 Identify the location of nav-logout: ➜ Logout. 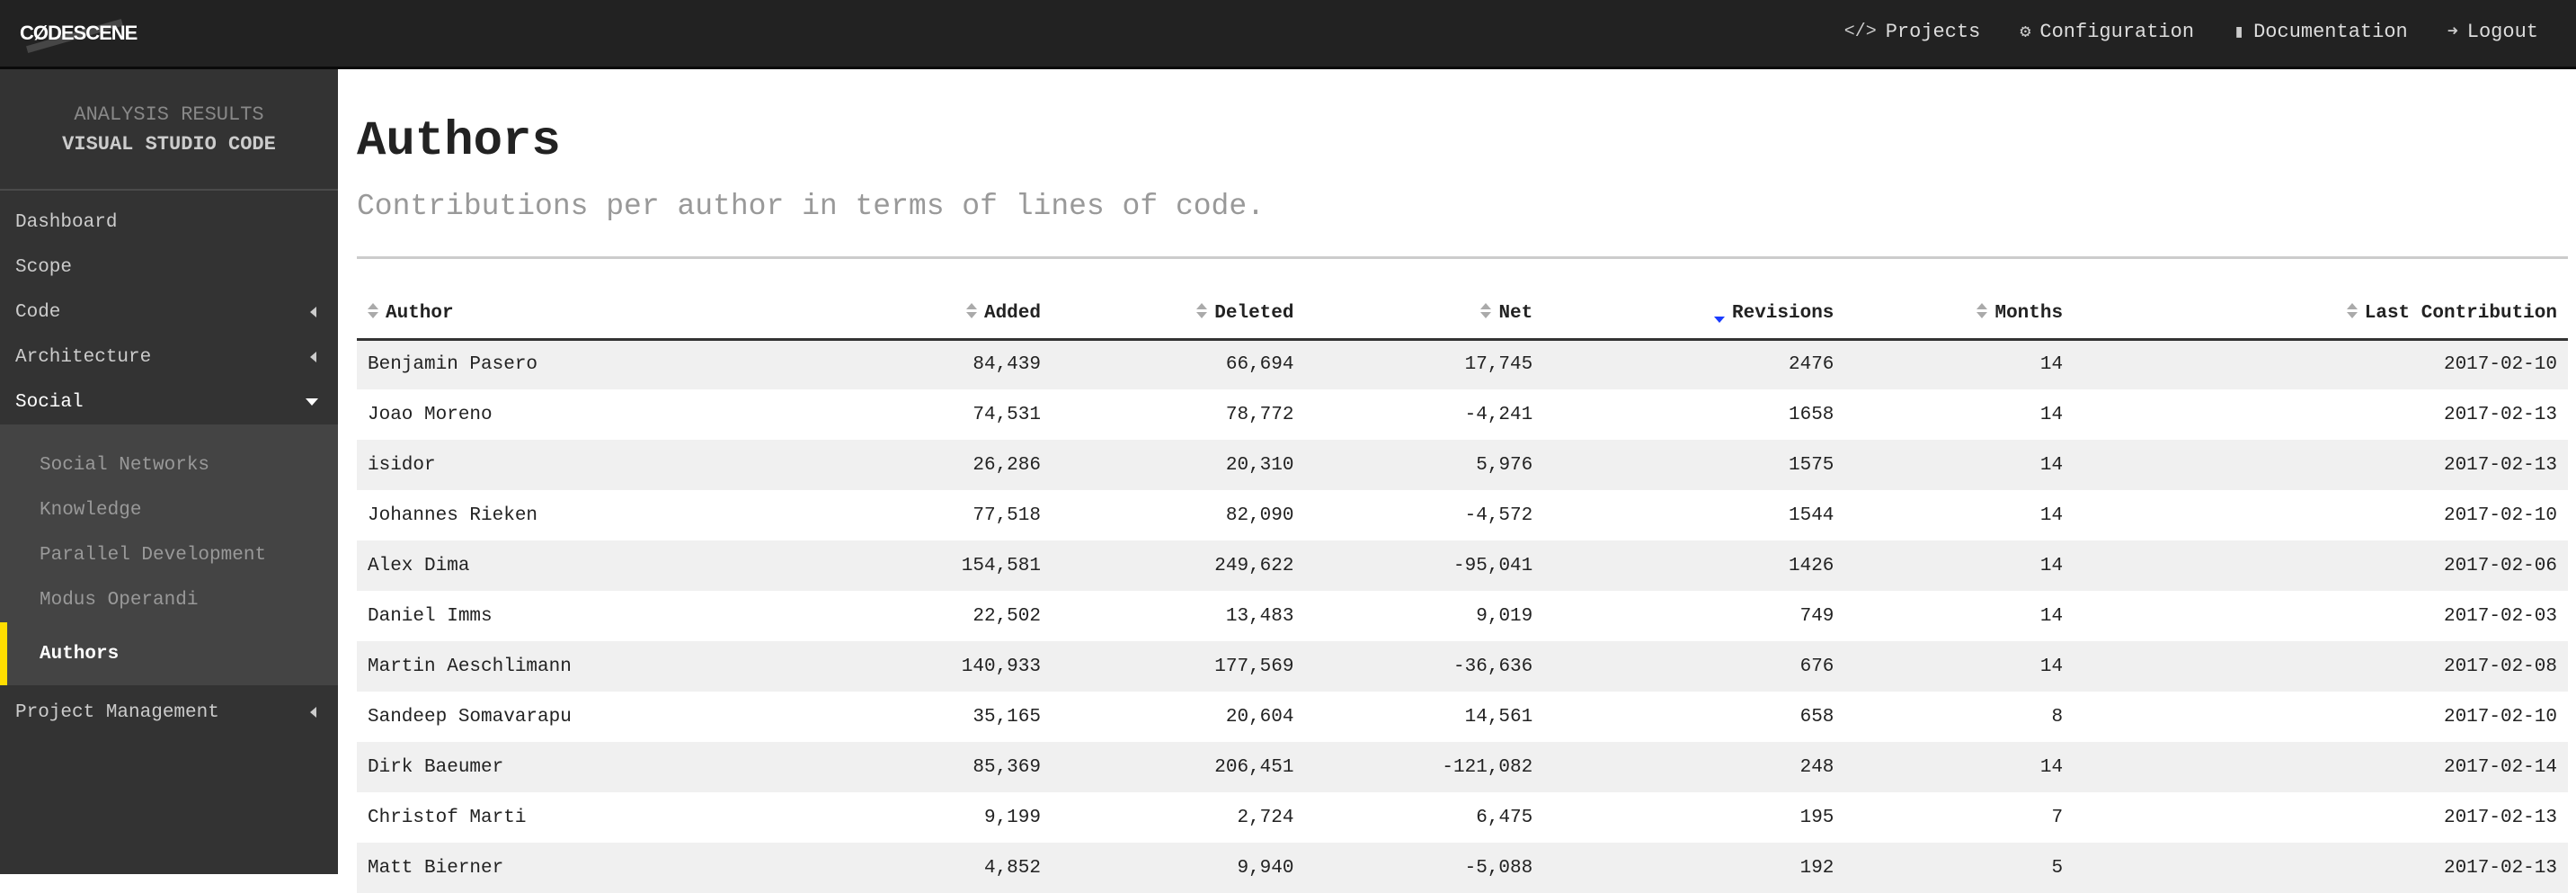
(2492, 32).